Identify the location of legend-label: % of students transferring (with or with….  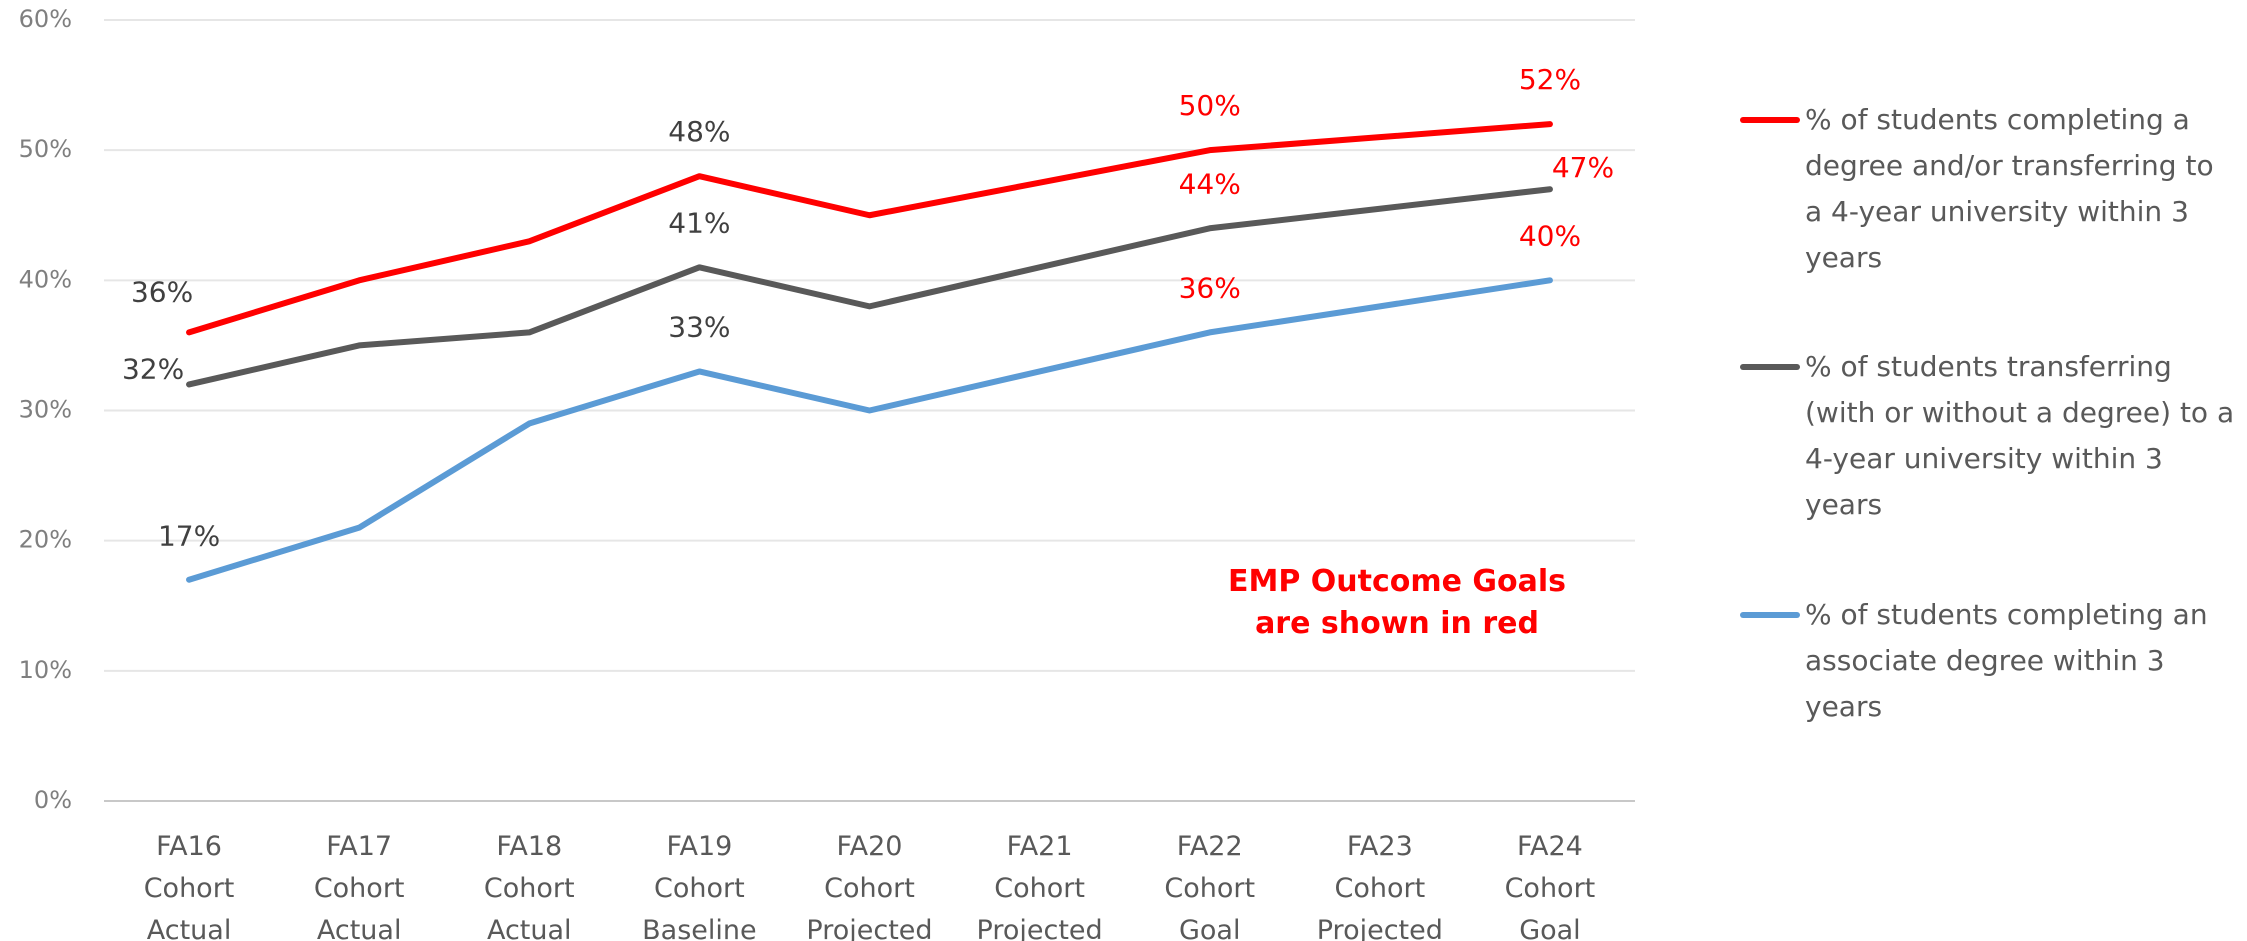
(2020, 435).